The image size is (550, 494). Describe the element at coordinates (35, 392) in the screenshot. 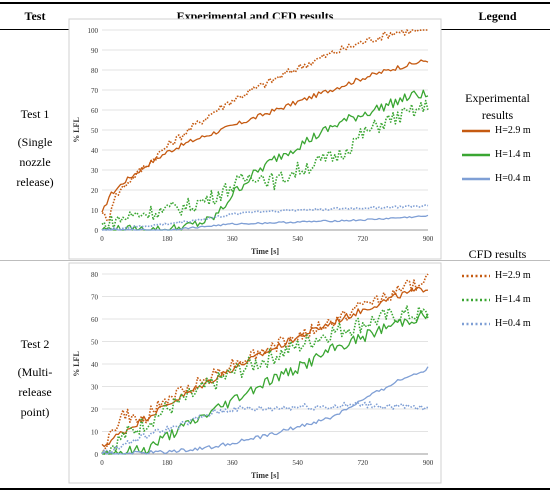

I see `test-2-desc-2: release` at that location.